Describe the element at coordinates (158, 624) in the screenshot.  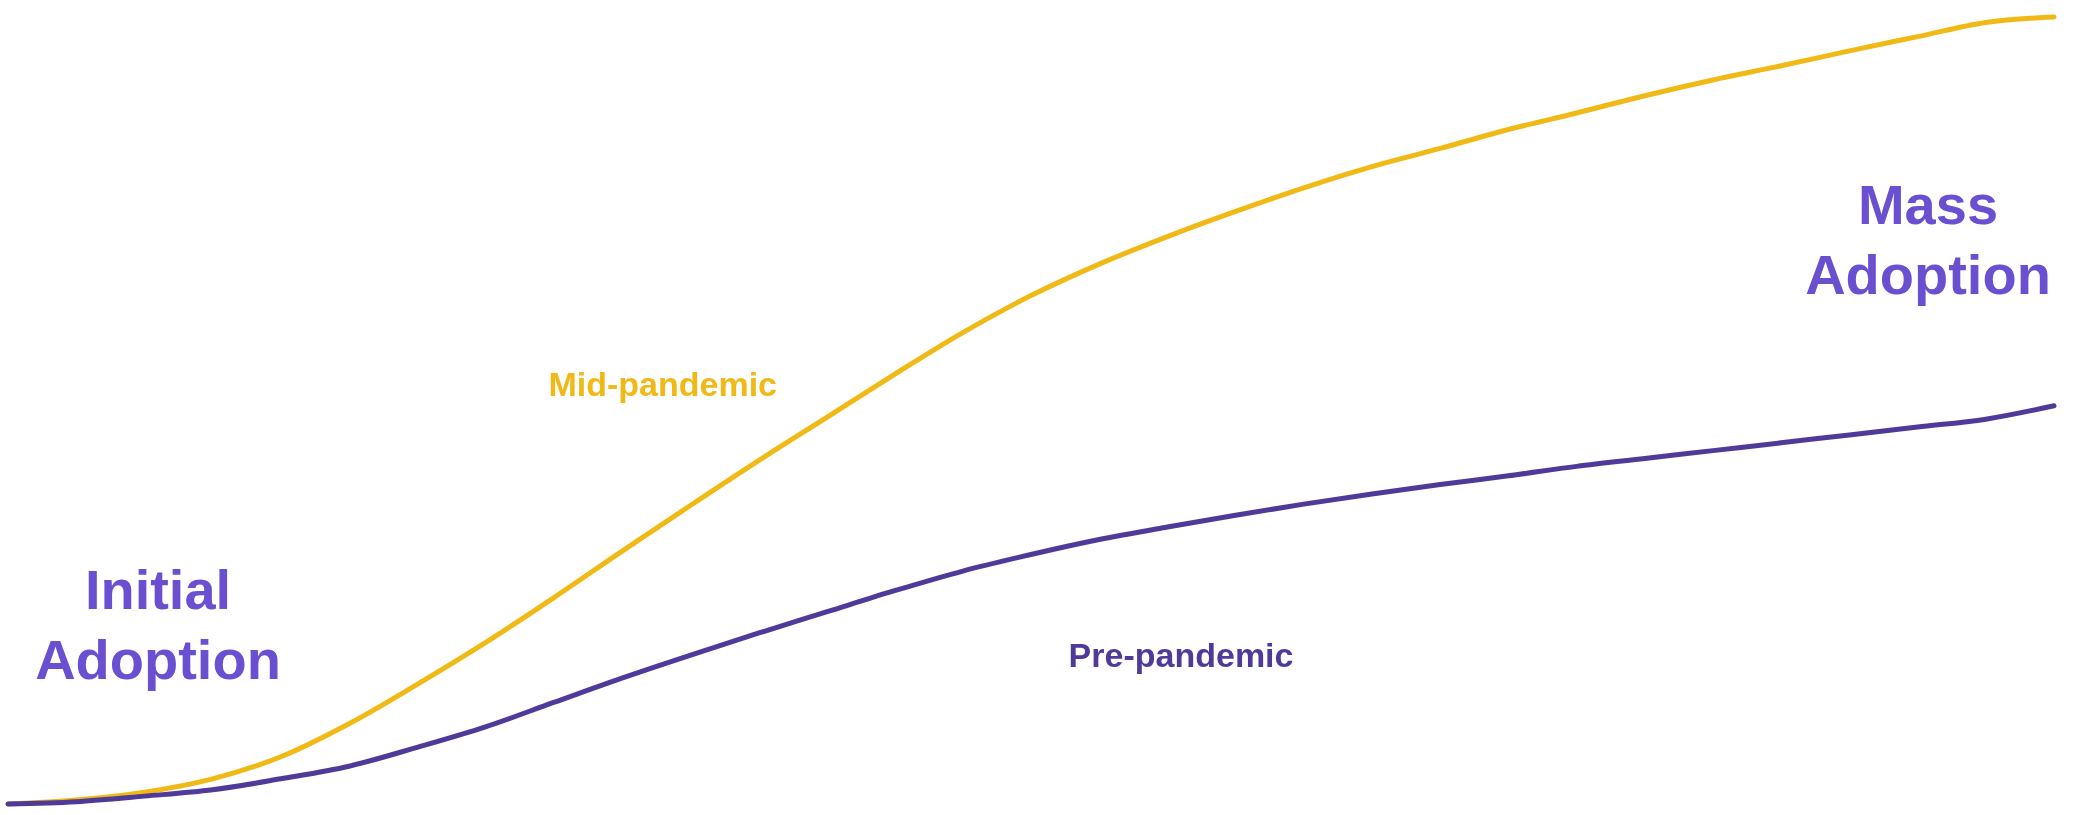
I see `annotation: Initial Adoption` at that location.